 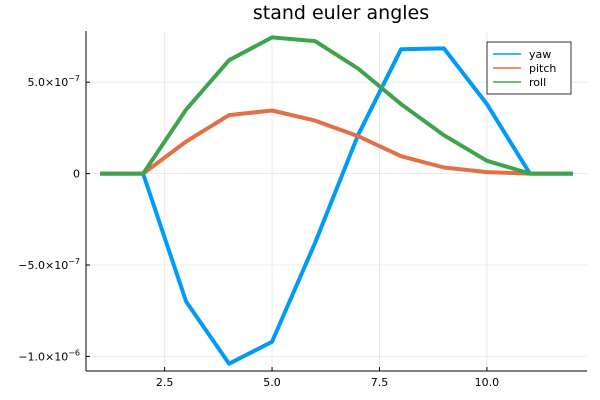 I want to click on legend-label-yaw: yaw, so click(x=540, y=54).